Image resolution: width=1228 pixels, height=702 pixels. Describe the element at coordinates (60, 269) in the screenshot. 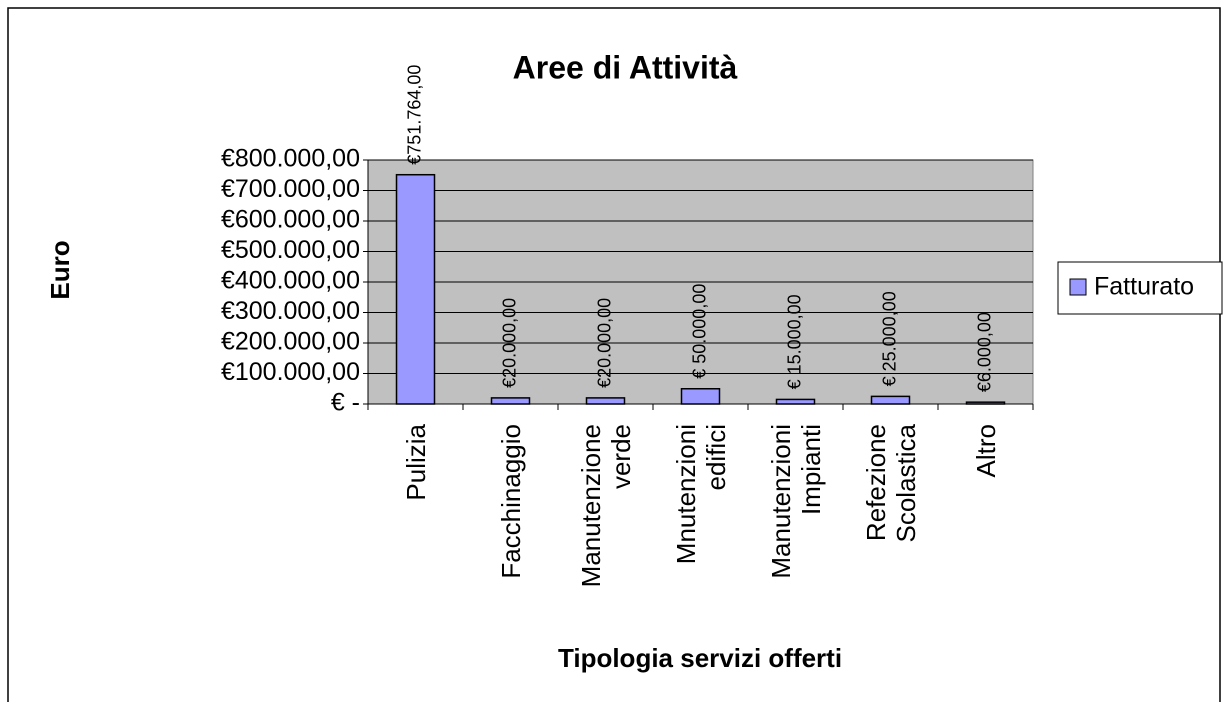

I see `y-axis-title: Euro` at that location.